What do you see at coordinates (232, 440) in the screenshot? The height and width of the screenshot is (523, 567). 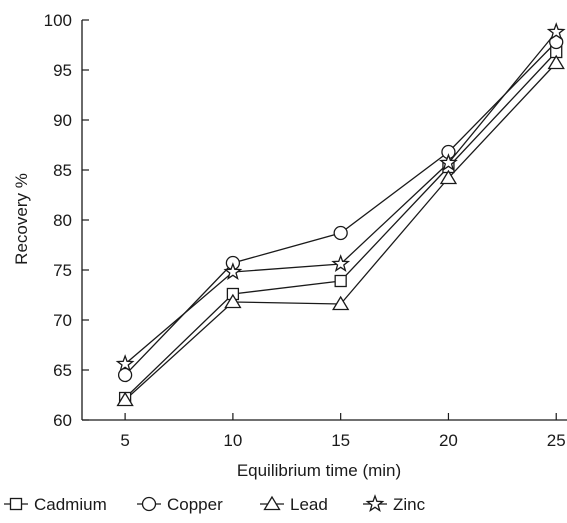 I see `x-tick-label: 10` at bounding box center [232, 440].